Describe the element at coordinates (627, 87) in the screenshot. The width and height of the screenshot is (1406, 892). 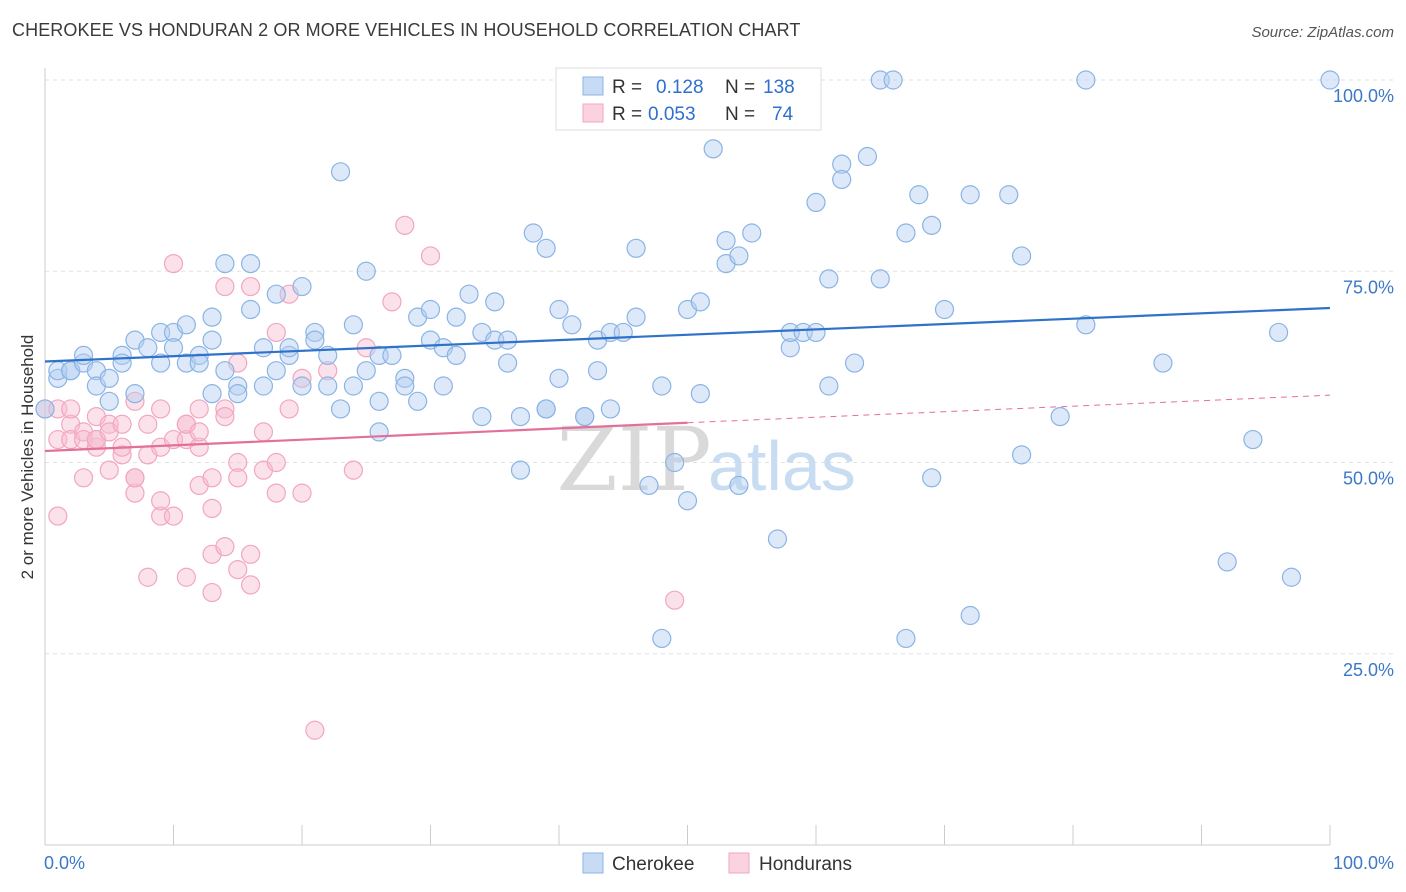
I see `legend-r-label-1: R =` at that location.